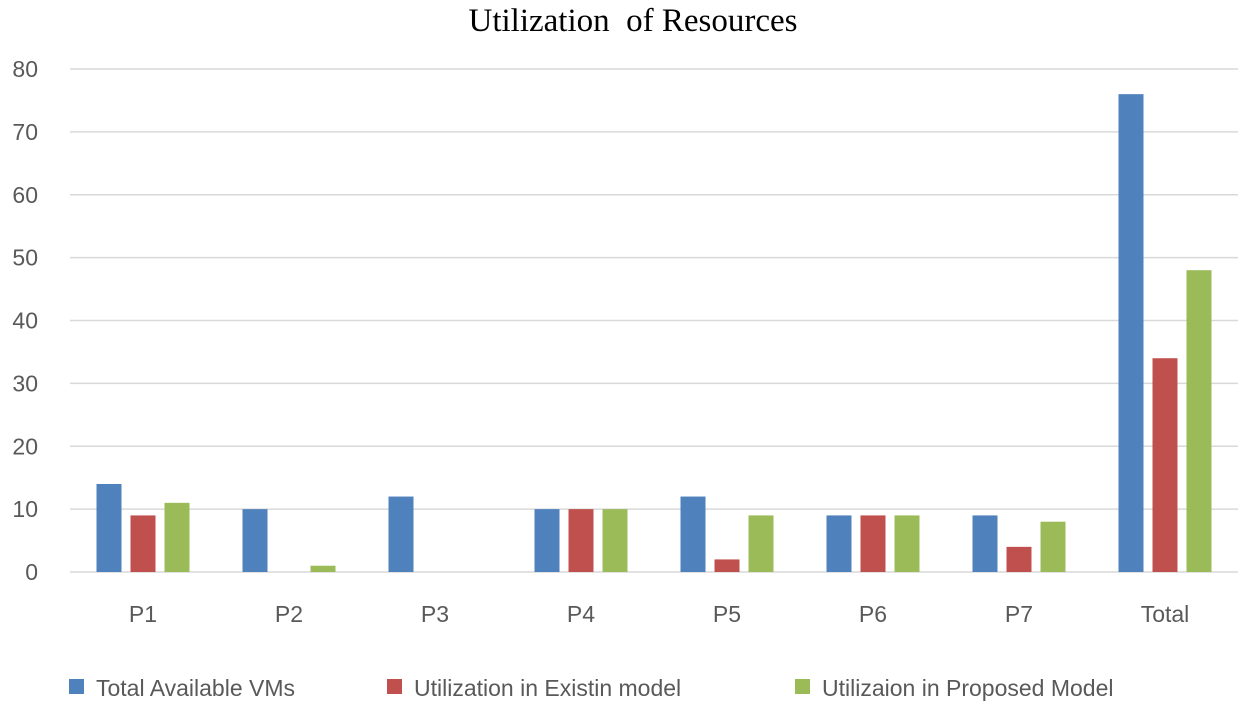 The image size is (1250, 709). I want to click on legend-item-3: Utilizaion in Proposed Model, so click(954, 688).